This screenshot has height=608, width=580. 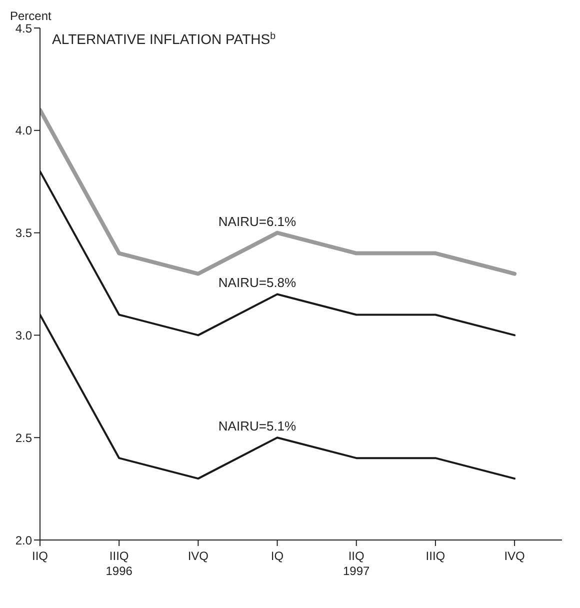 What do you see at coordinates (257, 221) in the screenshot?
I see `series-label: NAIRU=6.1%` at bounding box center [257, 221].